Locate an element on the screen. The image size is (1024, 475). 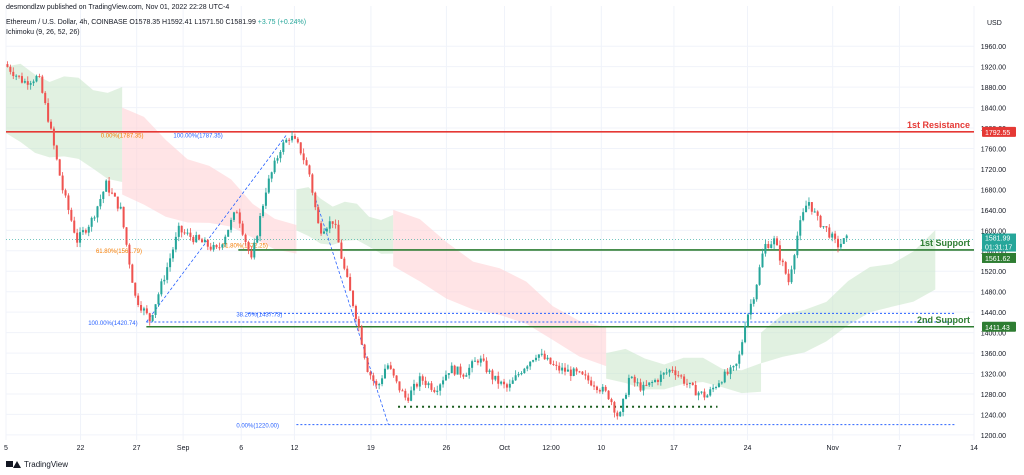
price-tick-label: 1280.00 is located at coordinates (993, 395).